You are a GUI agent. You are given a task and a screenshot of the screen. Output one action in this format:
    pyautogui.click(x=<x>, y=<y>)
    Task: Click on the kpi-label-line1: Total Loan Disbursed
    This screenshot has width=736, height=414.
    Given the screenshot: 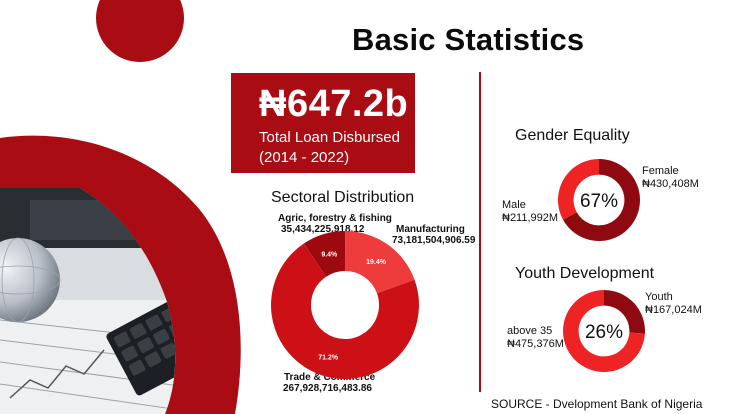 What is the action you would take?
    pyautogui.click(x=329, y=137)
    